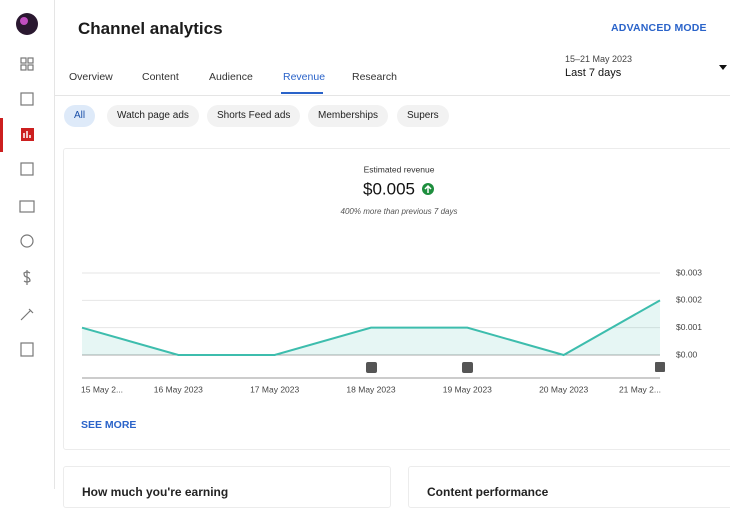 This screenshot has width=730, height=508. I want to click on tab: Content, so click(160, 77).